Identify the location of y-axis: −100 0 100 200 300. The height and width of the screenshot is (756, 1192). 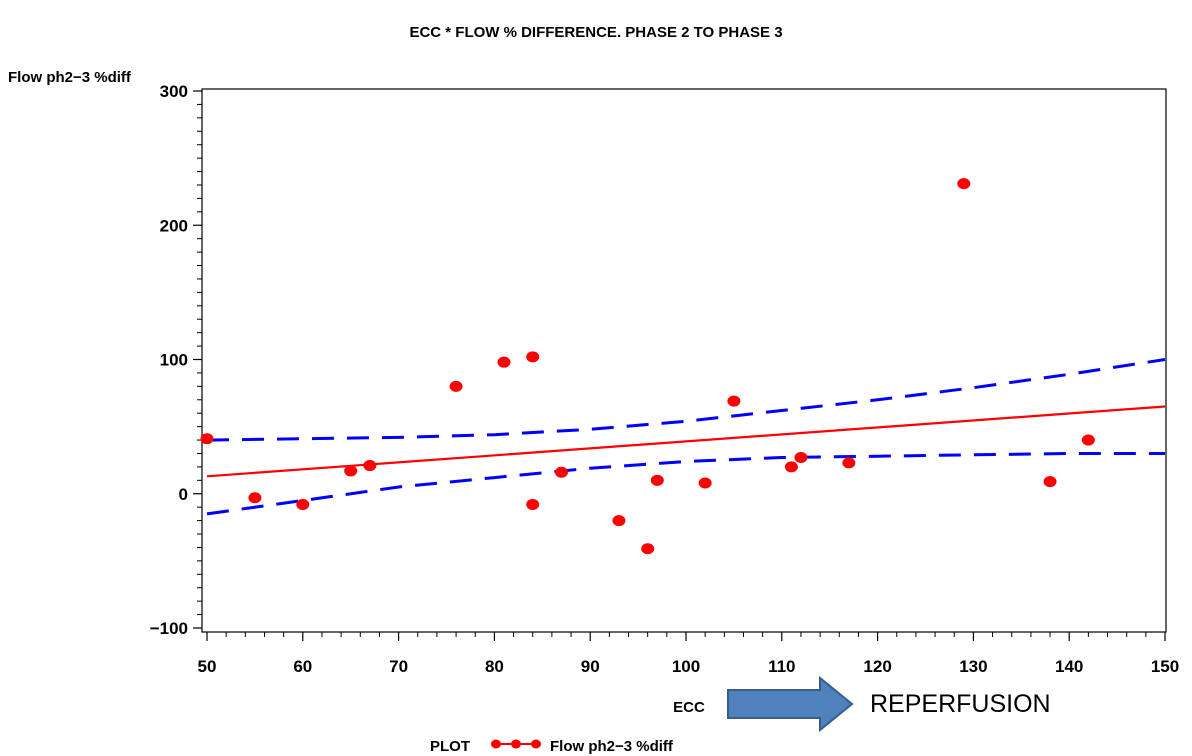
(176, 360).